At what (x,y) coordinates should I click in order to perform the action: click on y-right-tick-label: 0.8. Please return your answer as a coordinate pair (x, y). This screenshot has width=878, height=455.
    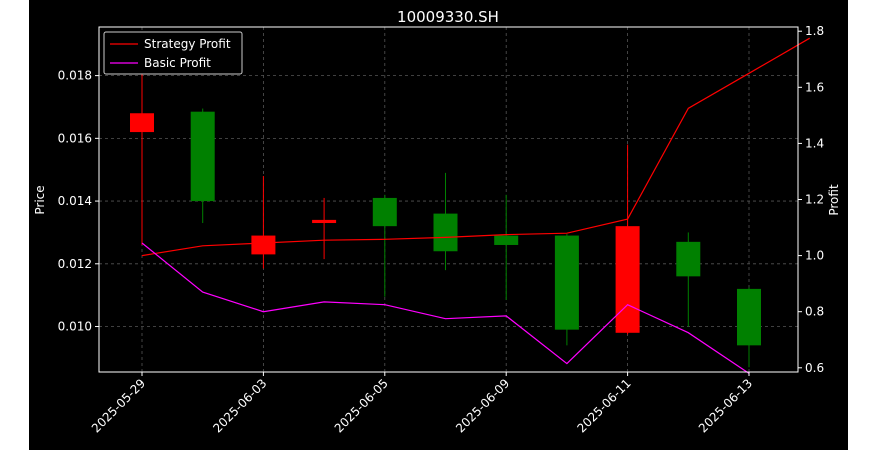
    Looking at the image, I should click on (814, 312).